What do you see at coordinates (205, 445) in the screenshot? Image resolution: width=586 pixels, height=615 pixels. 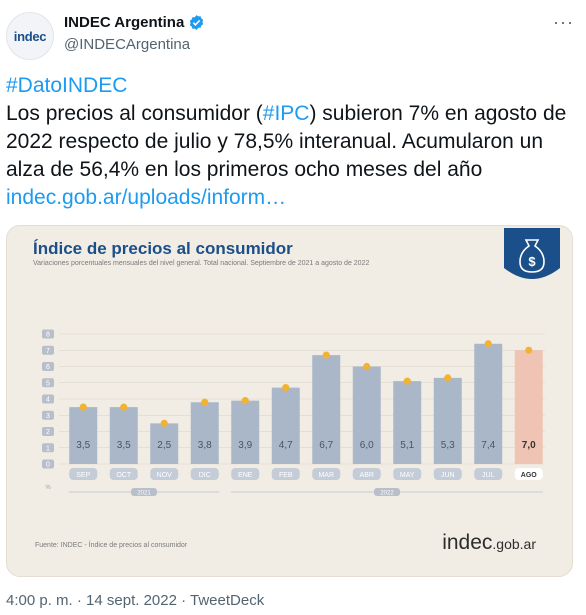 I see `data-label: 3,8` at bounding box center [205, 445].